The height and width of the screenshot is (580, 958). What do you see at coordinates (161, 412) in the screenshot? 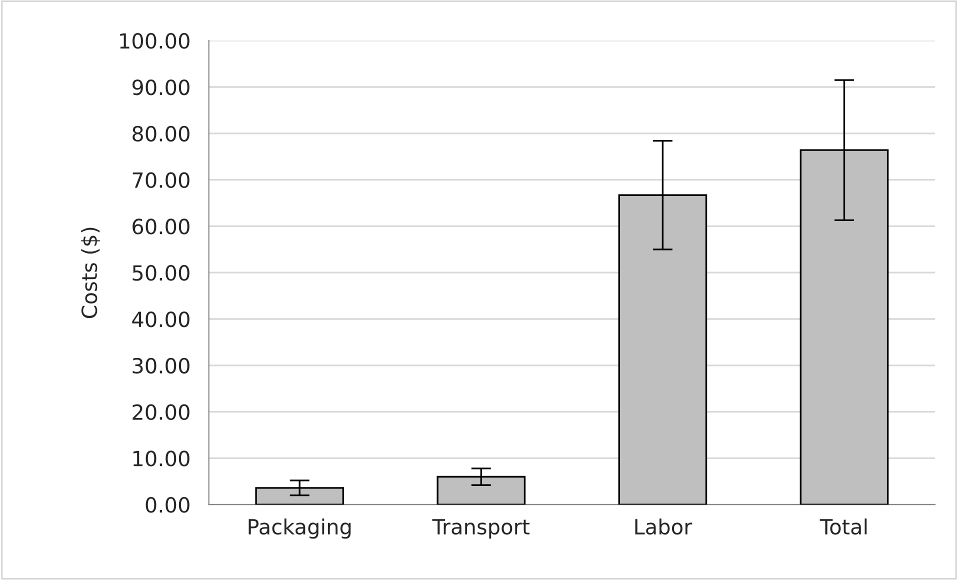
I see `y-tick-label: 20.00` at bounding box center [161, 412].